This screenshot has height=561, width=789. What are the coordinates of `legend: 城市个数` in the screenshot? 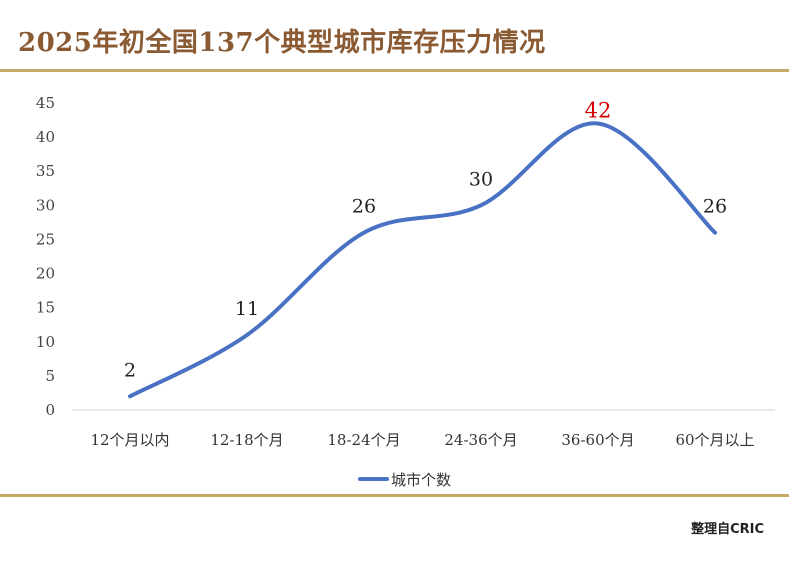 It's located at (404, 480).